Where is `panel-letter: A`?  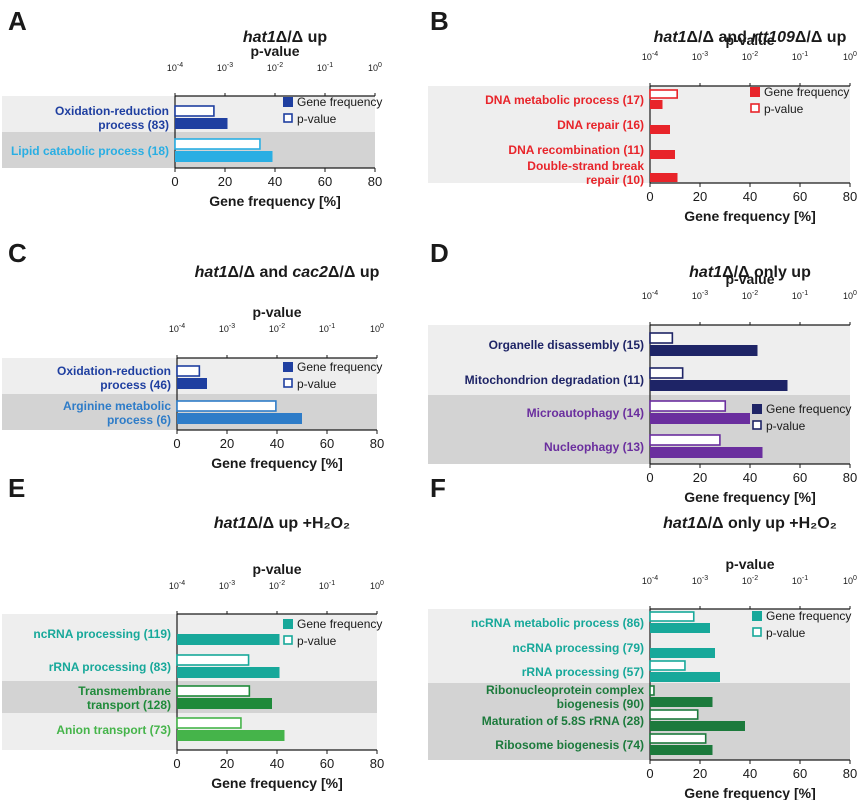 panel-letter: A is located at coordinates (17, 21).